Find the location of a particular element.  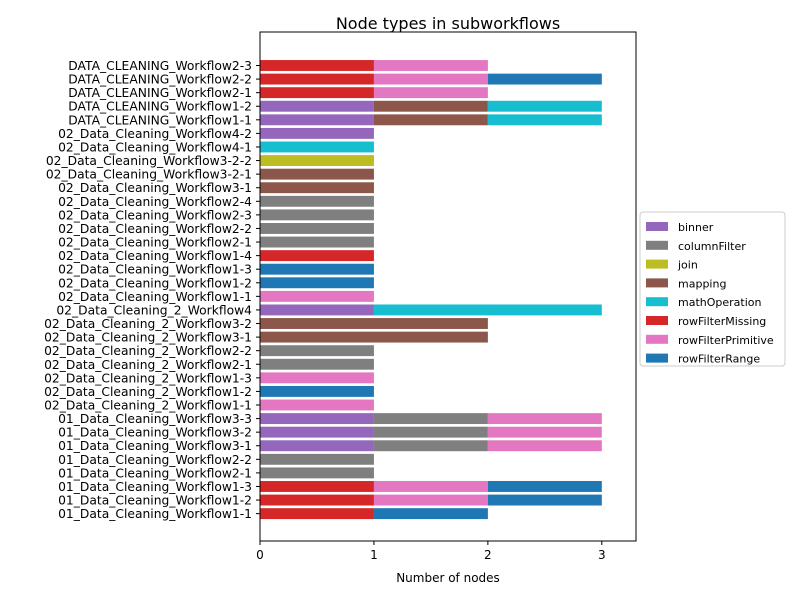

chart-title: Node types in subworkflows is located at coordinates (448, 23).